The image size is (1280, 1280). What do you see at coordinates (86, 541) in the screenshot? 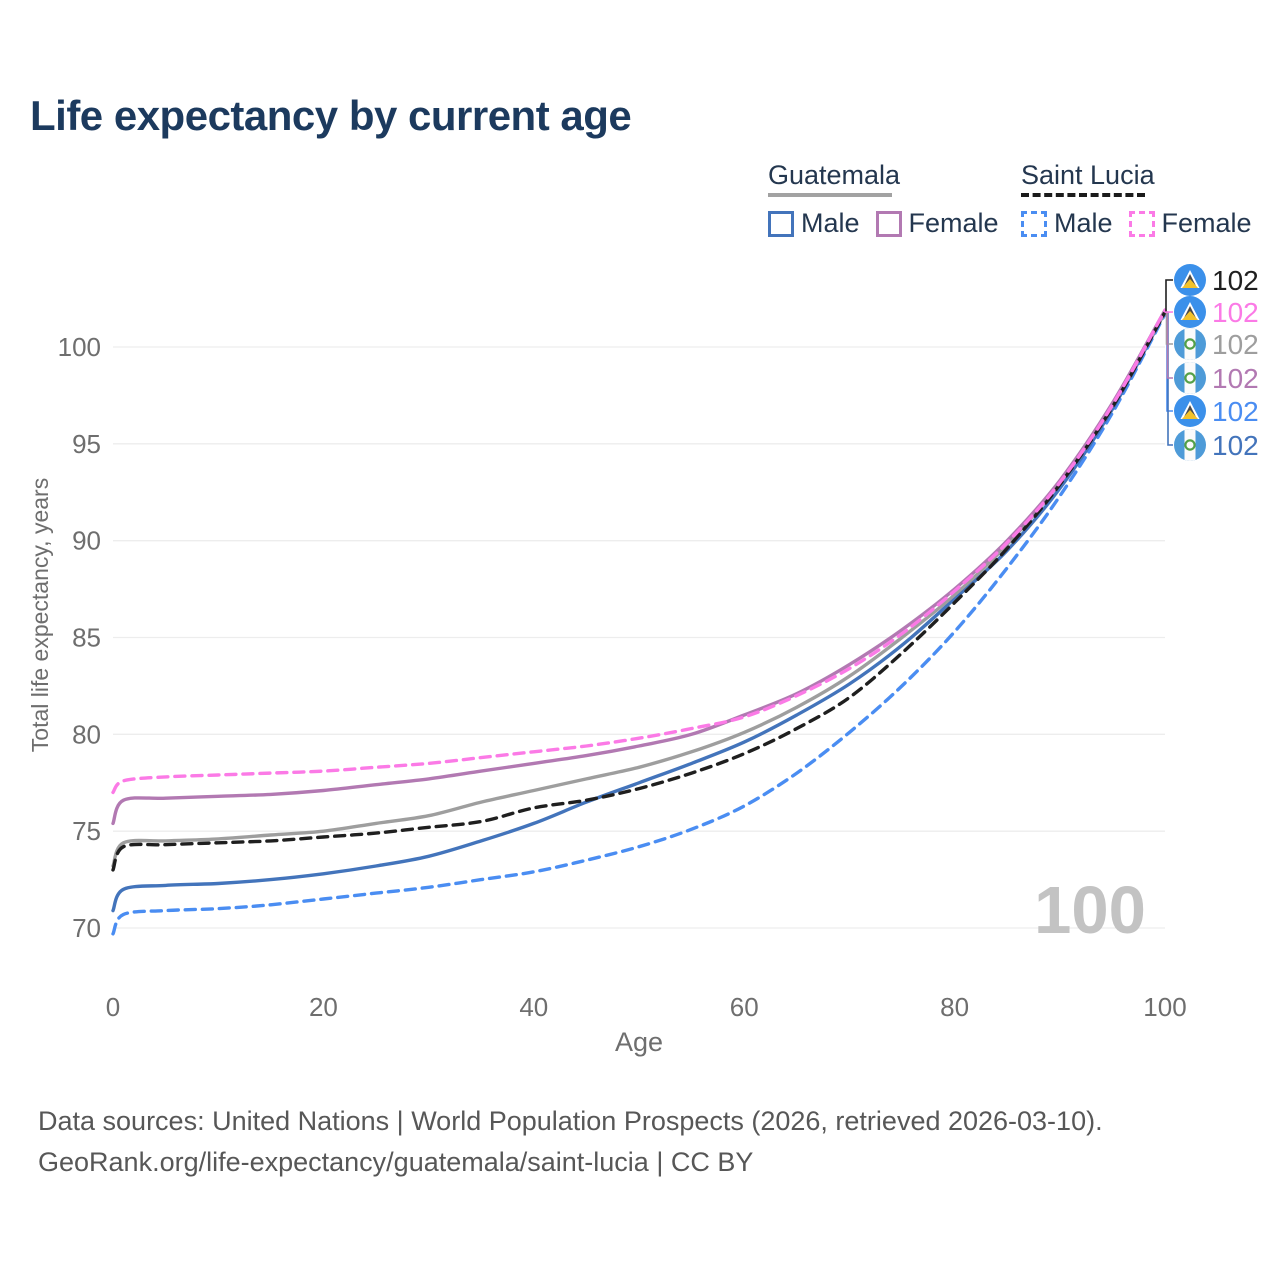
I see `y-tick-label: 90` at bounding box center [86, 541].